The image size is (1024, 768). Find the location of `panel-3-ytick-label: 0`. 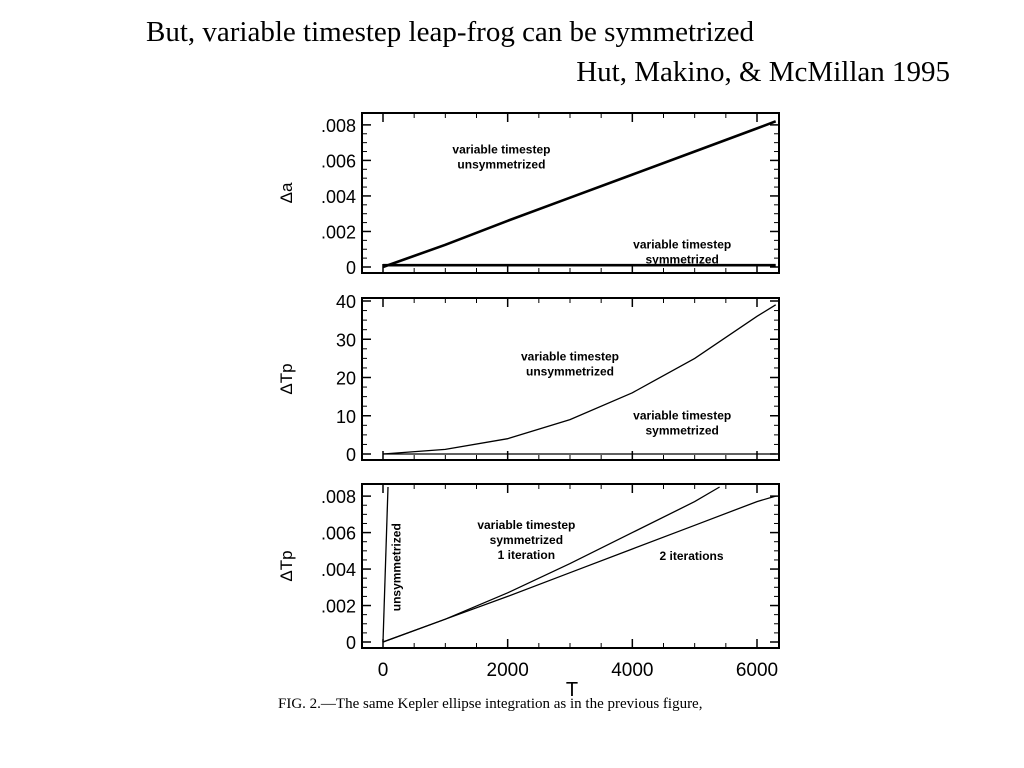

panel-3-ytick-label: 0 is located at coordinates (351, 643).